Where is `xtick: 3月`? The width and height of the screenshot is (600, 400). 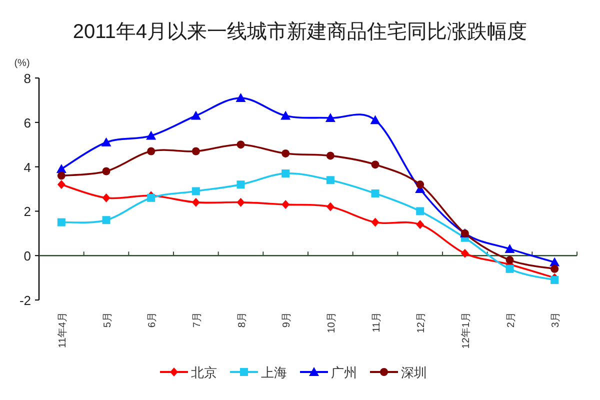 xtick: 3月 is located at coordinates (556, 320).